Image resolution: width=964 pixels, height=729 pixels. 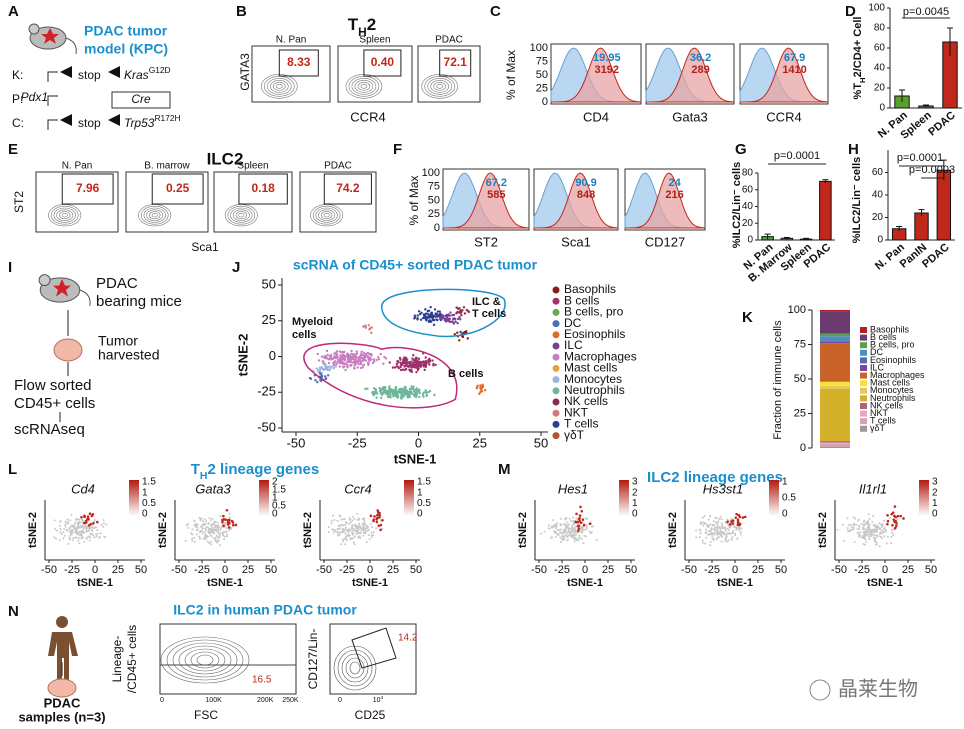 What do you see at coordinates (206, 715) in the screenshot?
I see `label: FSC` at bounding box center [206, 715].